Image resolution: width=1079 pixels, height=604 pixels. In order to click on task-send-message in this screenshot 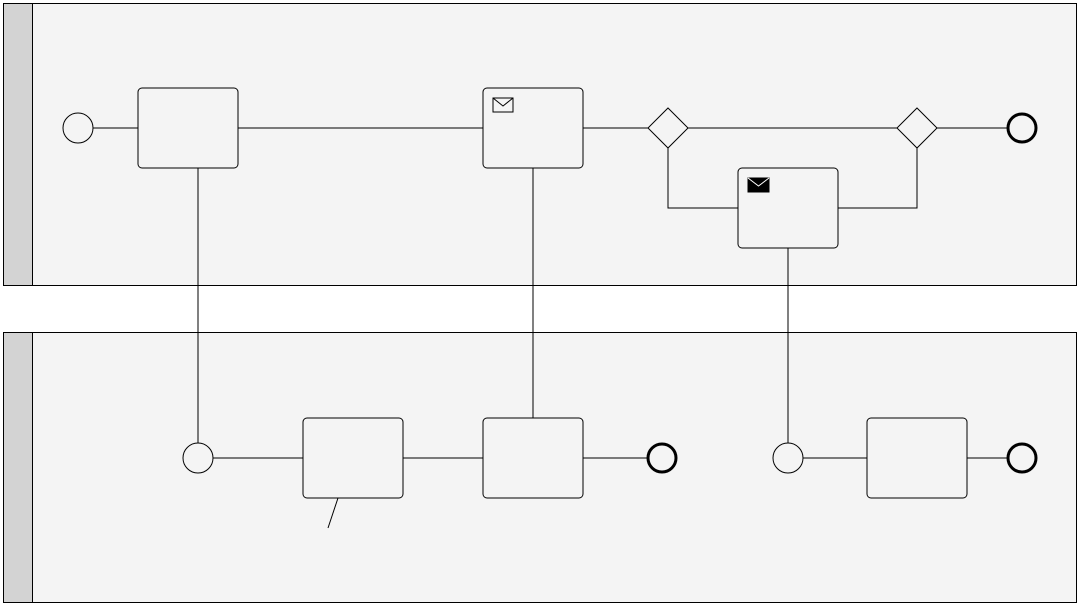, I will do `click(533, 128)`.